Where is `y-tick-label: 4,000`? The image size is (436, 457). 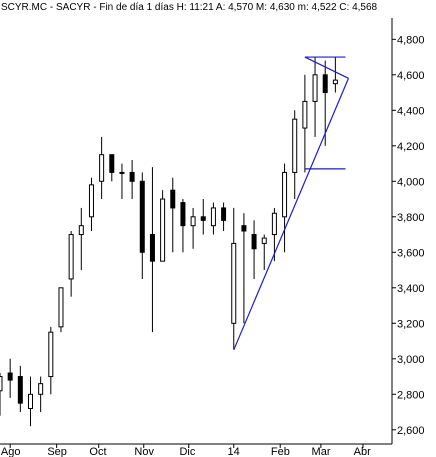 y-tick-label: 4,000 is located at coordinates (411, 182).